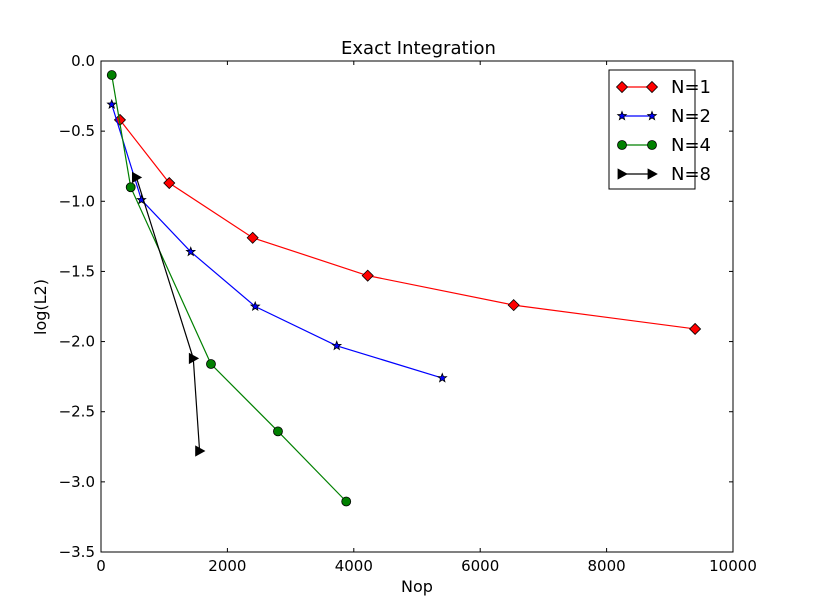  What do you see at coordinates (664, 174) in the screenshot?
I see `legend-item: N=8` at bounding box center [664, 174].